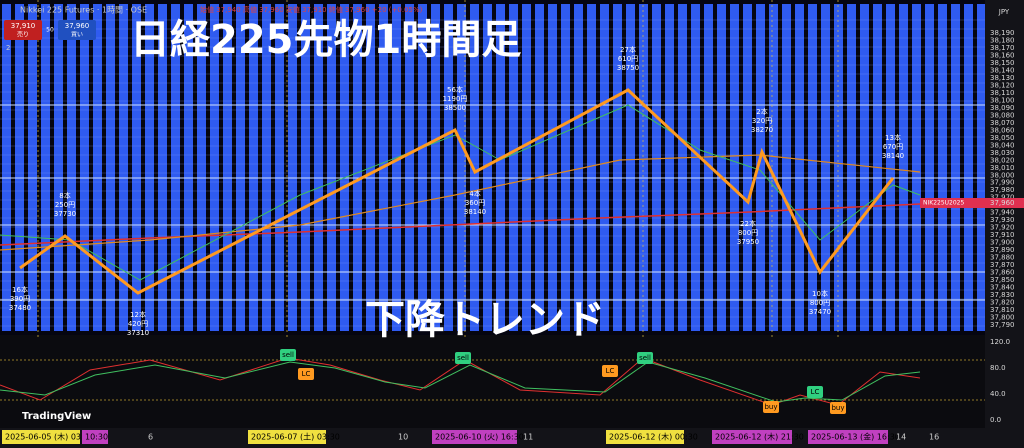  Describe the element at coordinates (1002, 145) in the screenshot. I see `price-tick-label: 38,040` at that location.